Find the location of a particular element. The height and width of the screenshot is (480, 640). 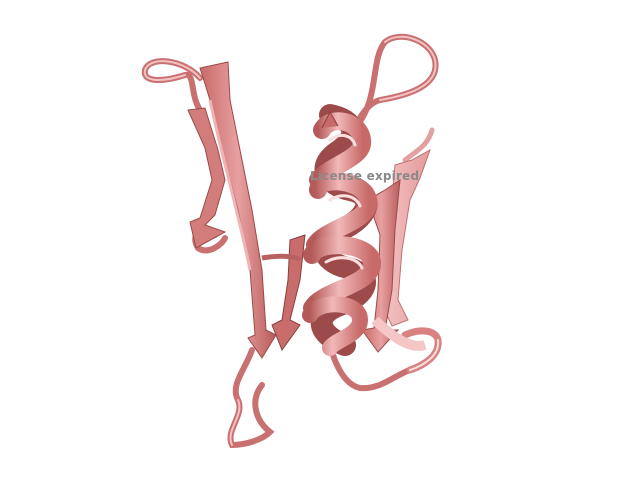

license-watermark: License expired is located at coordinates (364, 176).